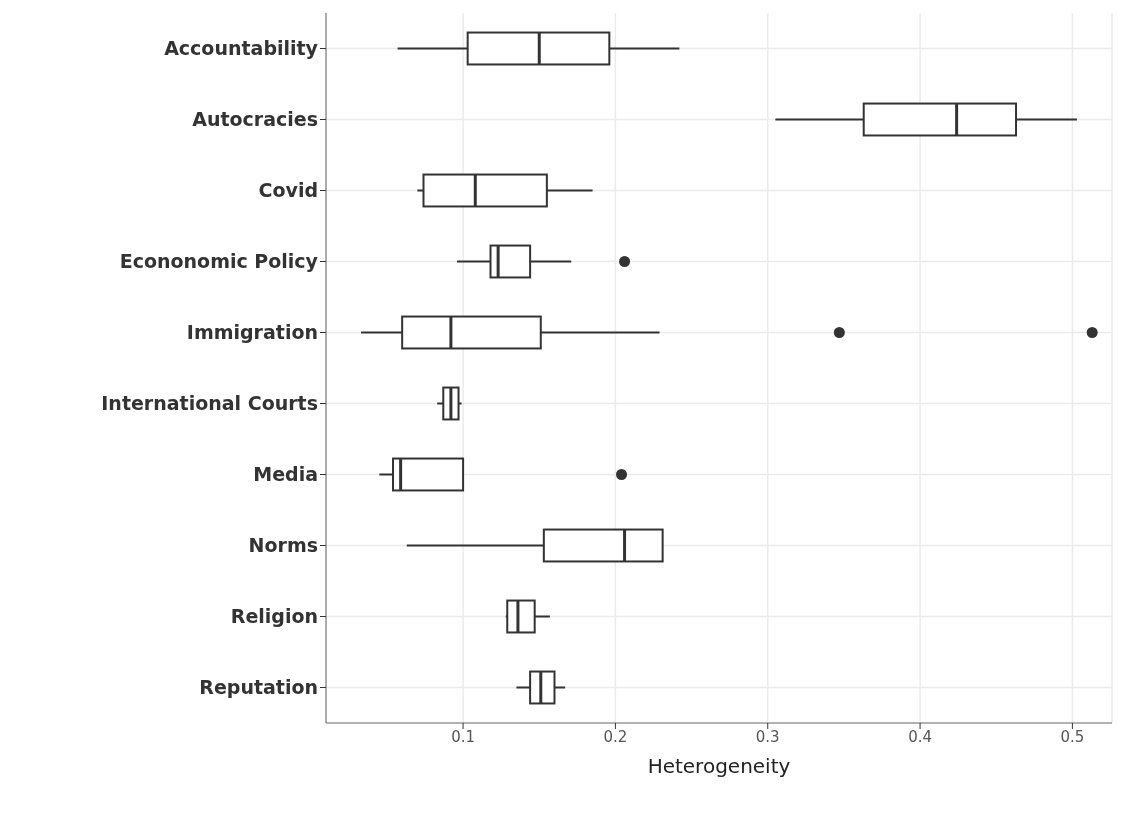 The height and width of the screenshot is (835, 1126). I want to click on y-tick-label: Norms, so click(283, 545).